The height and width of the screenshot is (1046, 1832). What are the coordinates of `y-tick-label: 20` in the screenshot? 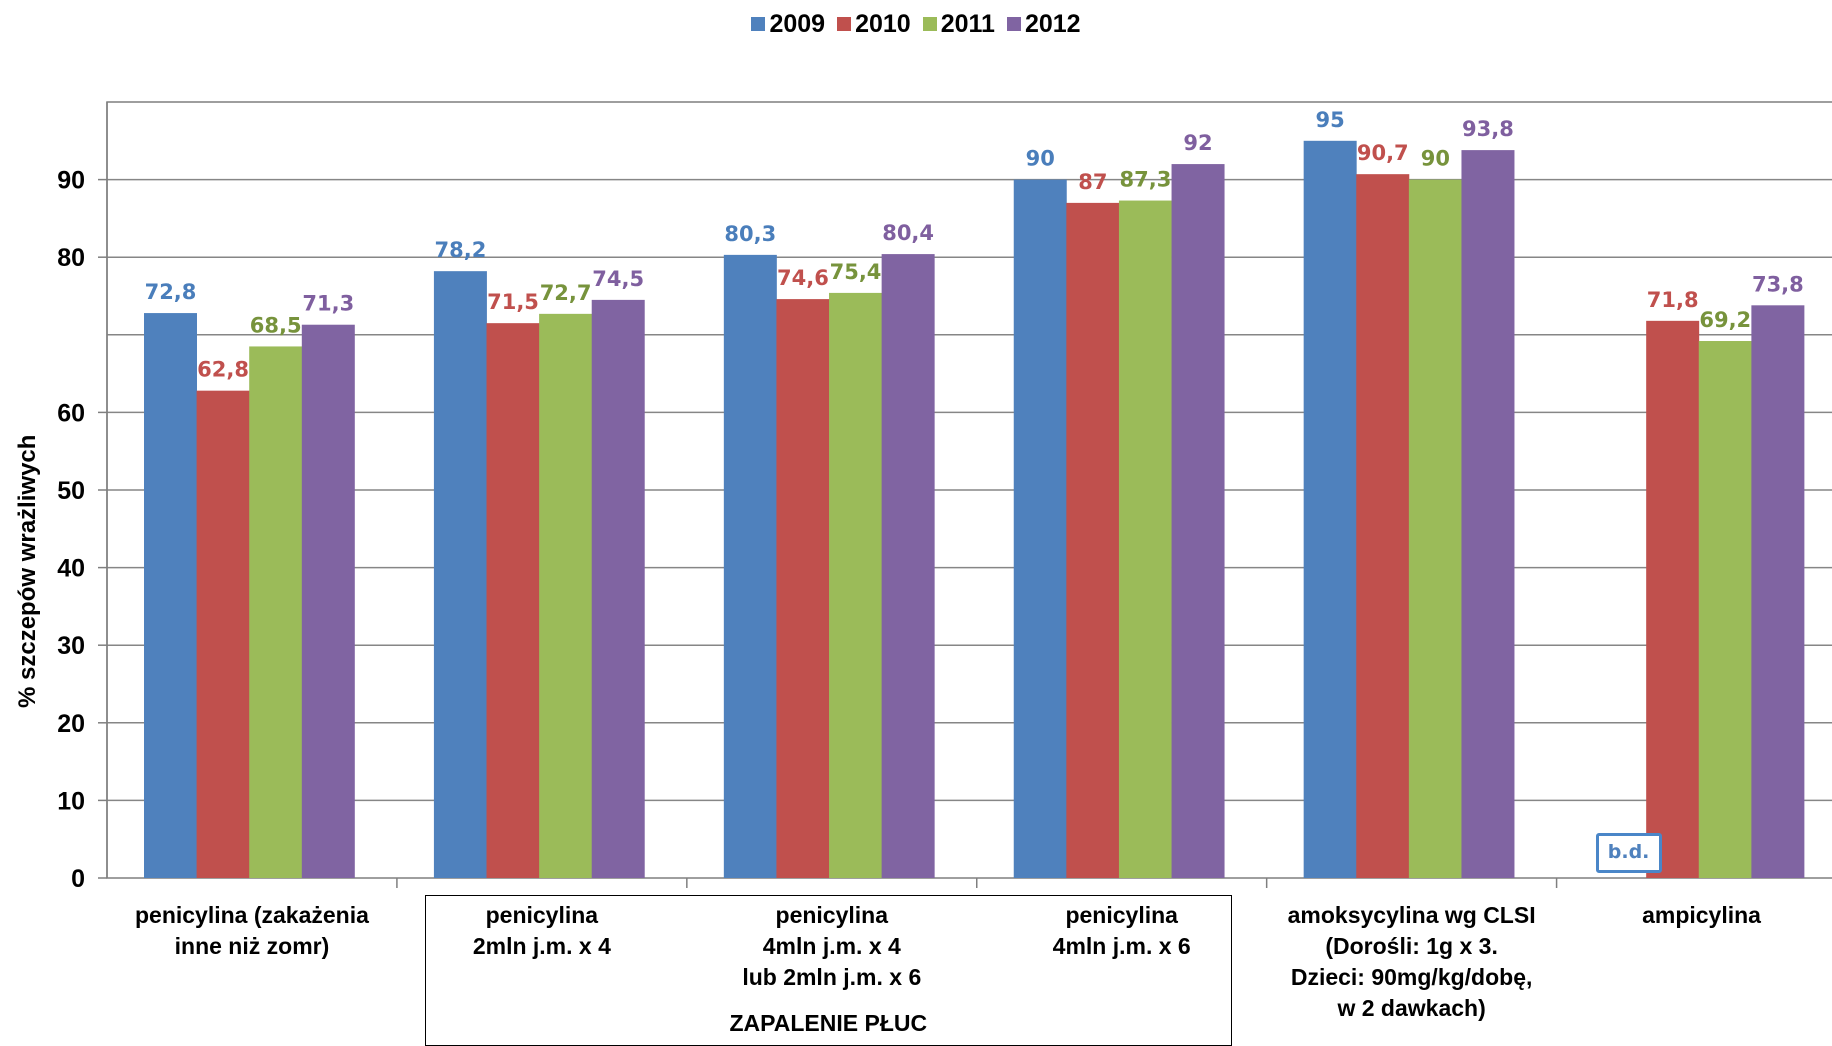 It's located at (71, 724).